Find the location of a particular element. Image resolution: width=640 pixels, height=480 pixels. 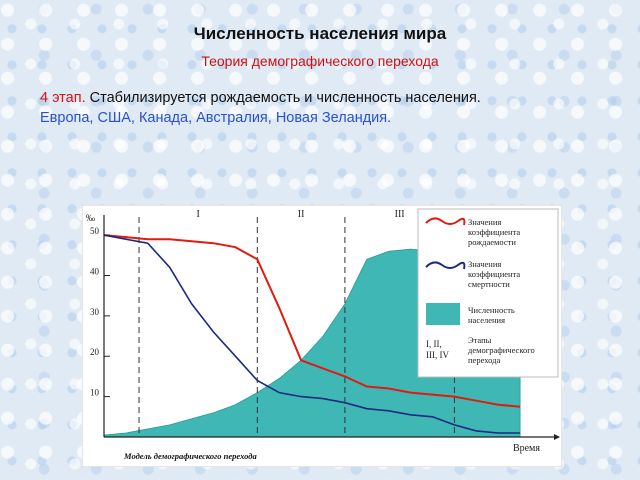

y-axis-label: ‰ is located at coordinates (90, 218).